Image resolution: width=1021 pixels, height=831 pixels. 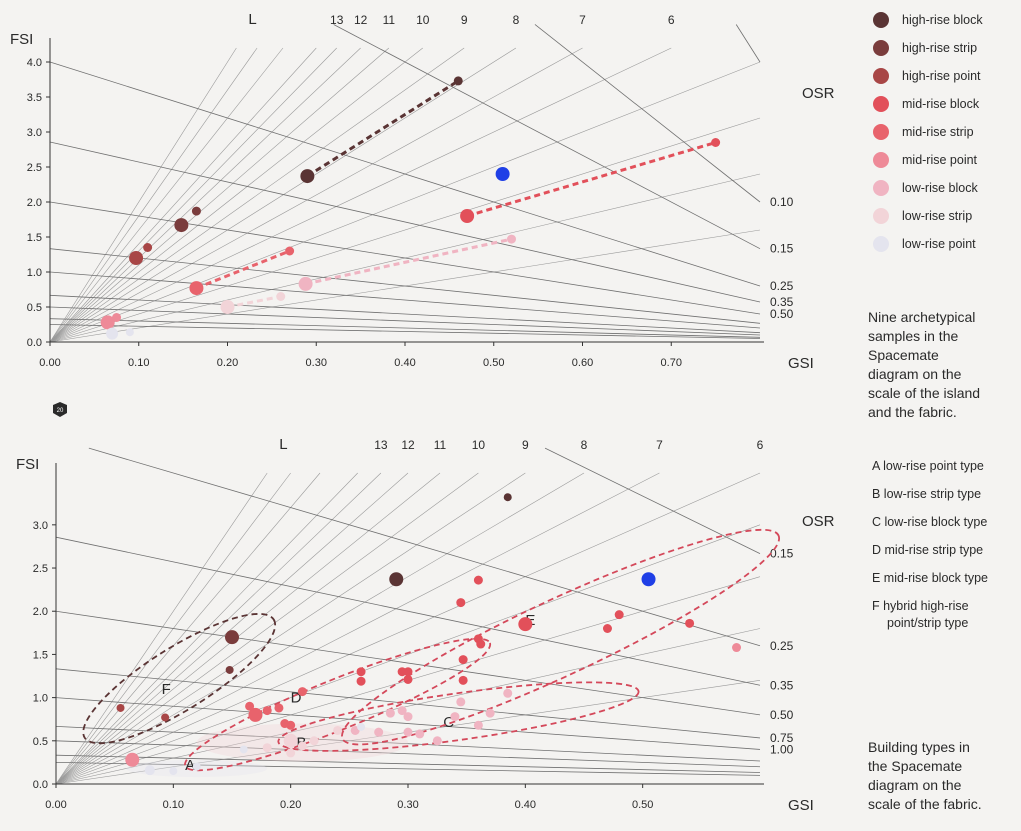 What do you see at coordinates (290, 805) in the screenshot?
I see `x-tick-label: 0.20` at bounding box center [290, 805].